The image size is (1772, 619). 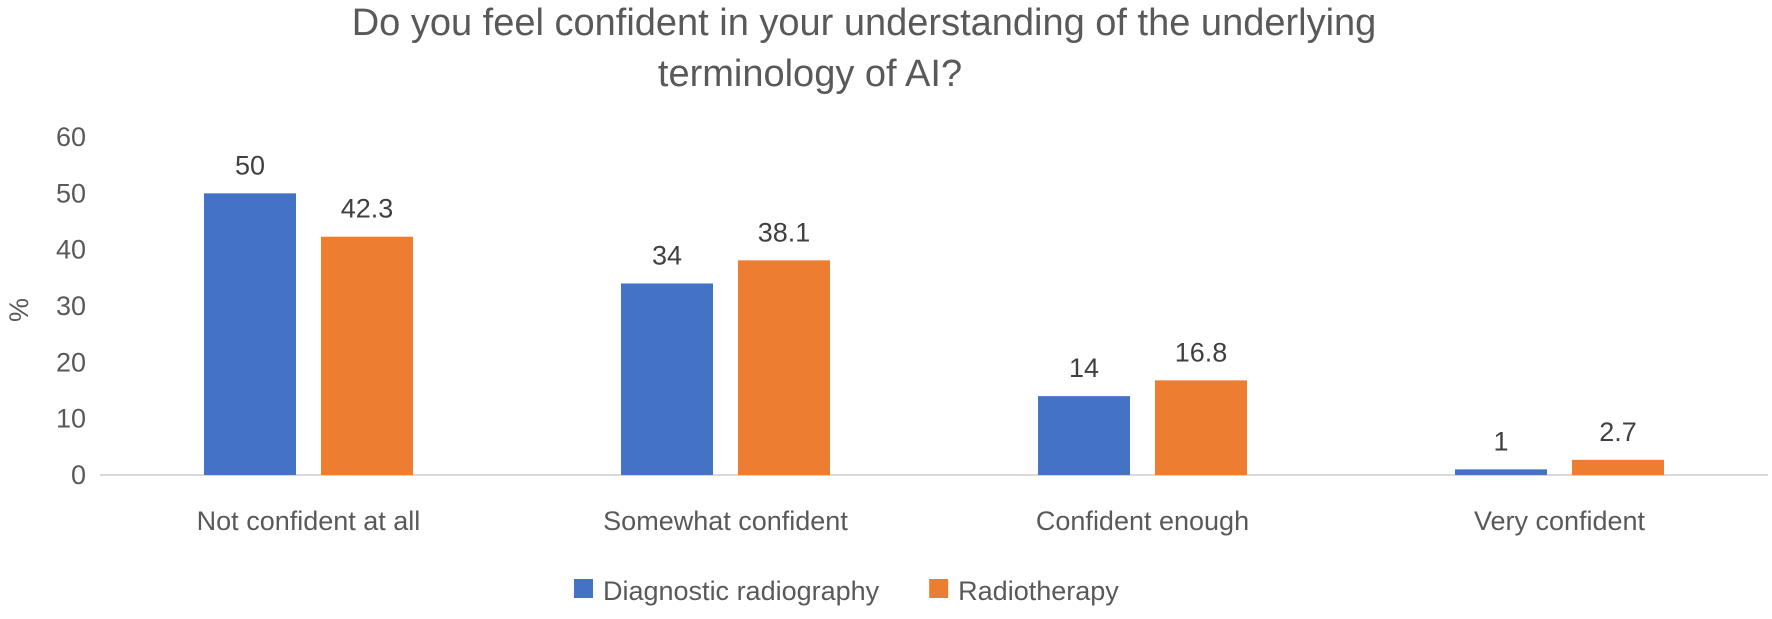 I want to click on category-label: Confident enough, so click(x=1142, y=521).